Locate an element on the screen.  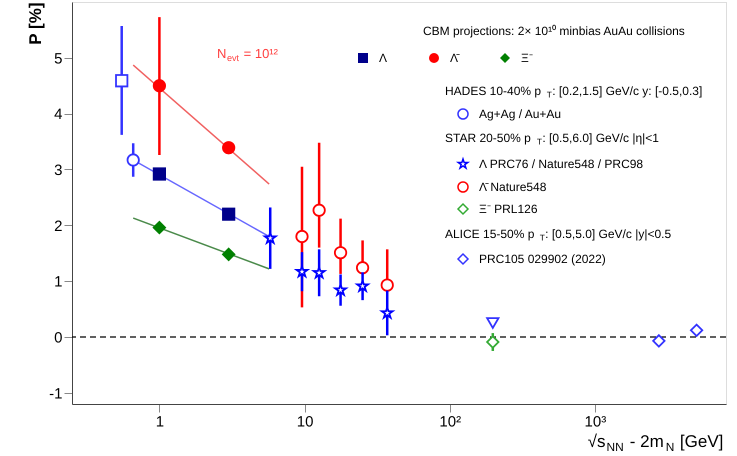
legend-label: Λ is located at coordinates (383, 58).